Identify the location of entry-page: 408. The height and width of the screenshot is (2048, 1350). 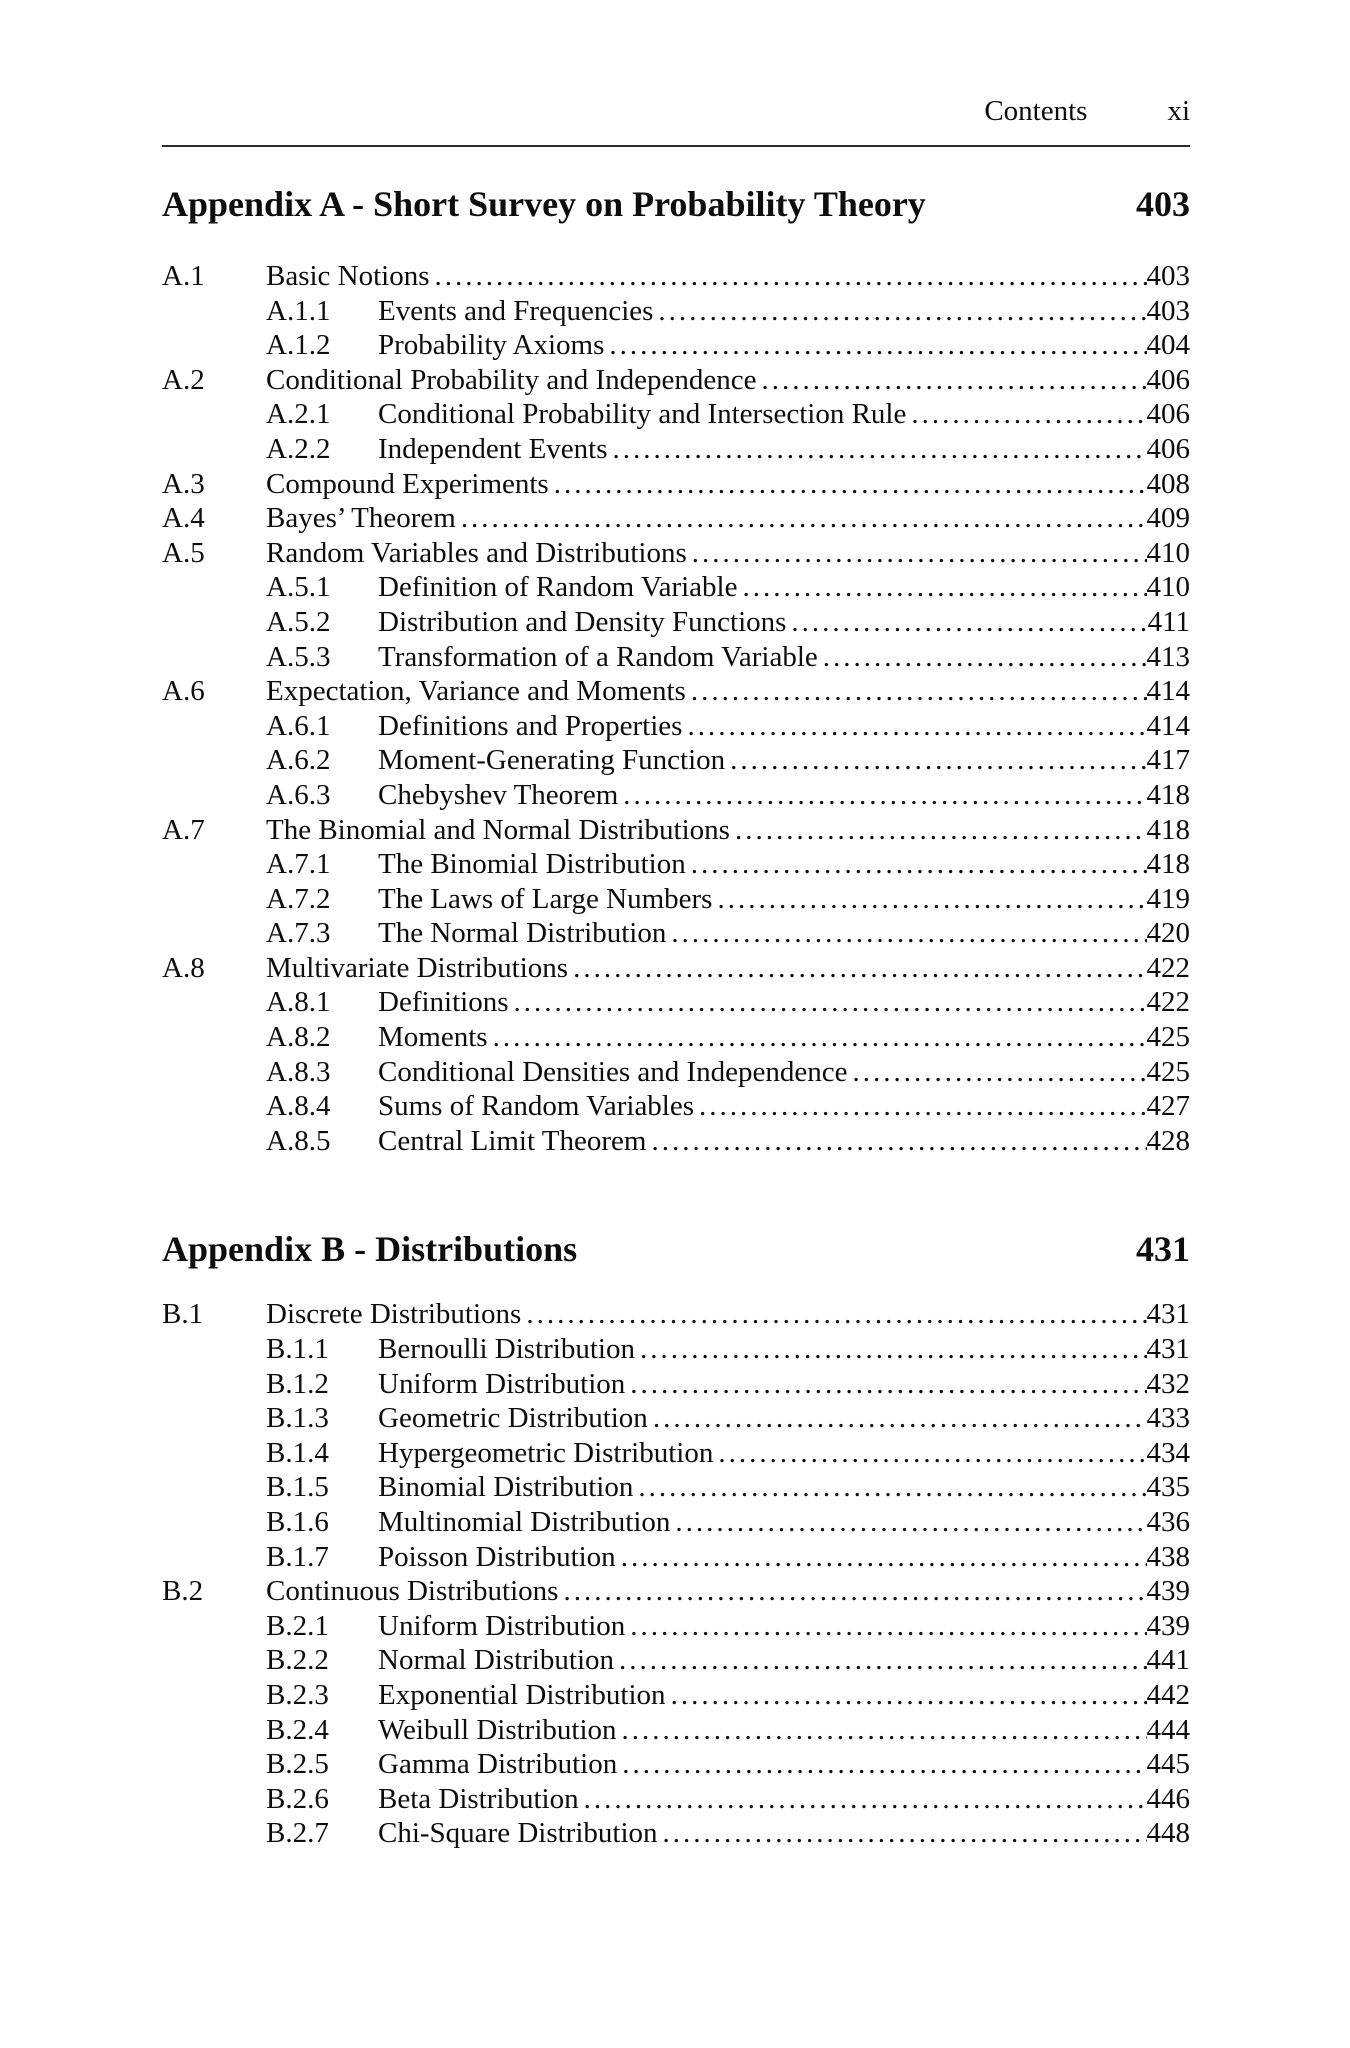
(1168, 483).